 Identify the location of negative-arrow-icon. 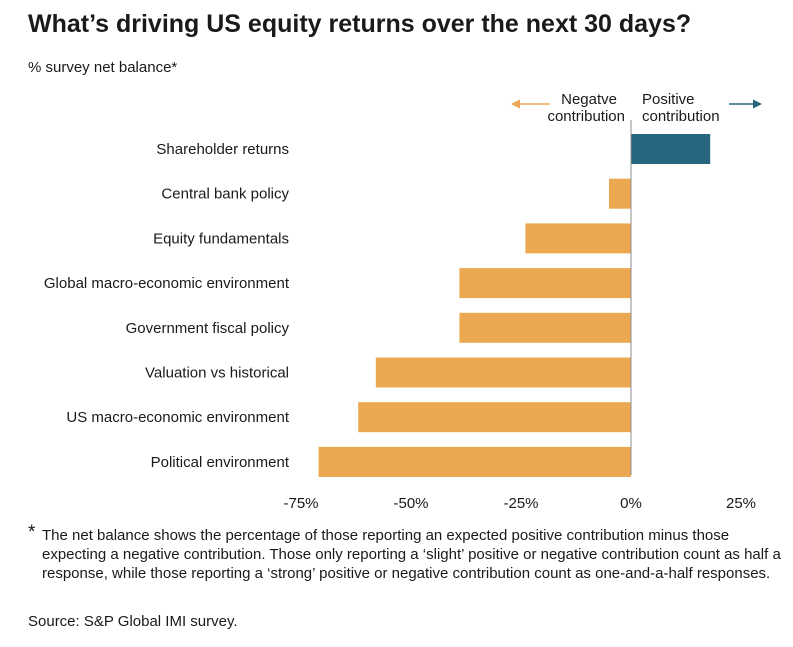
(515, 104).